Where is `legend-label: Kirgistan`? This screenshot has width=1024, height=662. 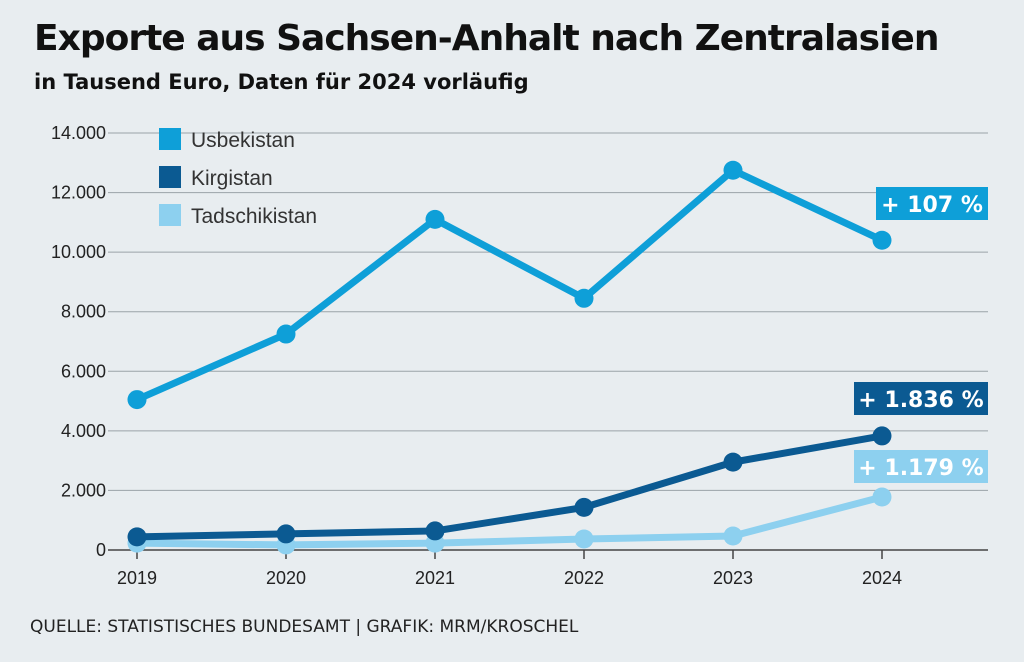
legend-label: Kirgistan is located at coordinates (232, 178).